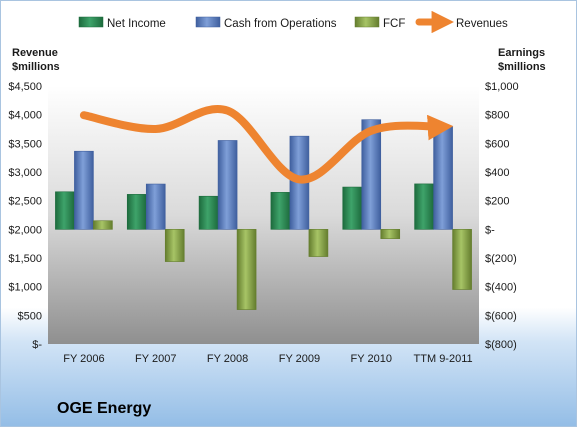 The image size is (577, 427). Describe the element at coordinates (371, 359) in the screenshot. I see `x-axis-tick-label: FY 2010` at that location.